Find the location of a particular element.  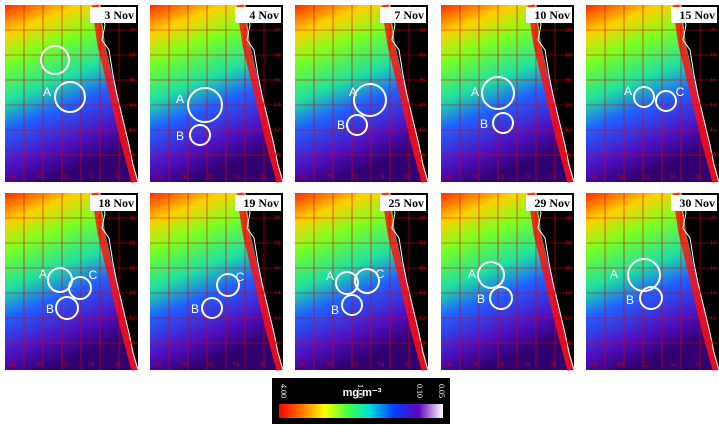

map-panel: 20 18 16 14 12 10 68 70 72 74 76 4 Nov A B is located at coordinates (217, 93).